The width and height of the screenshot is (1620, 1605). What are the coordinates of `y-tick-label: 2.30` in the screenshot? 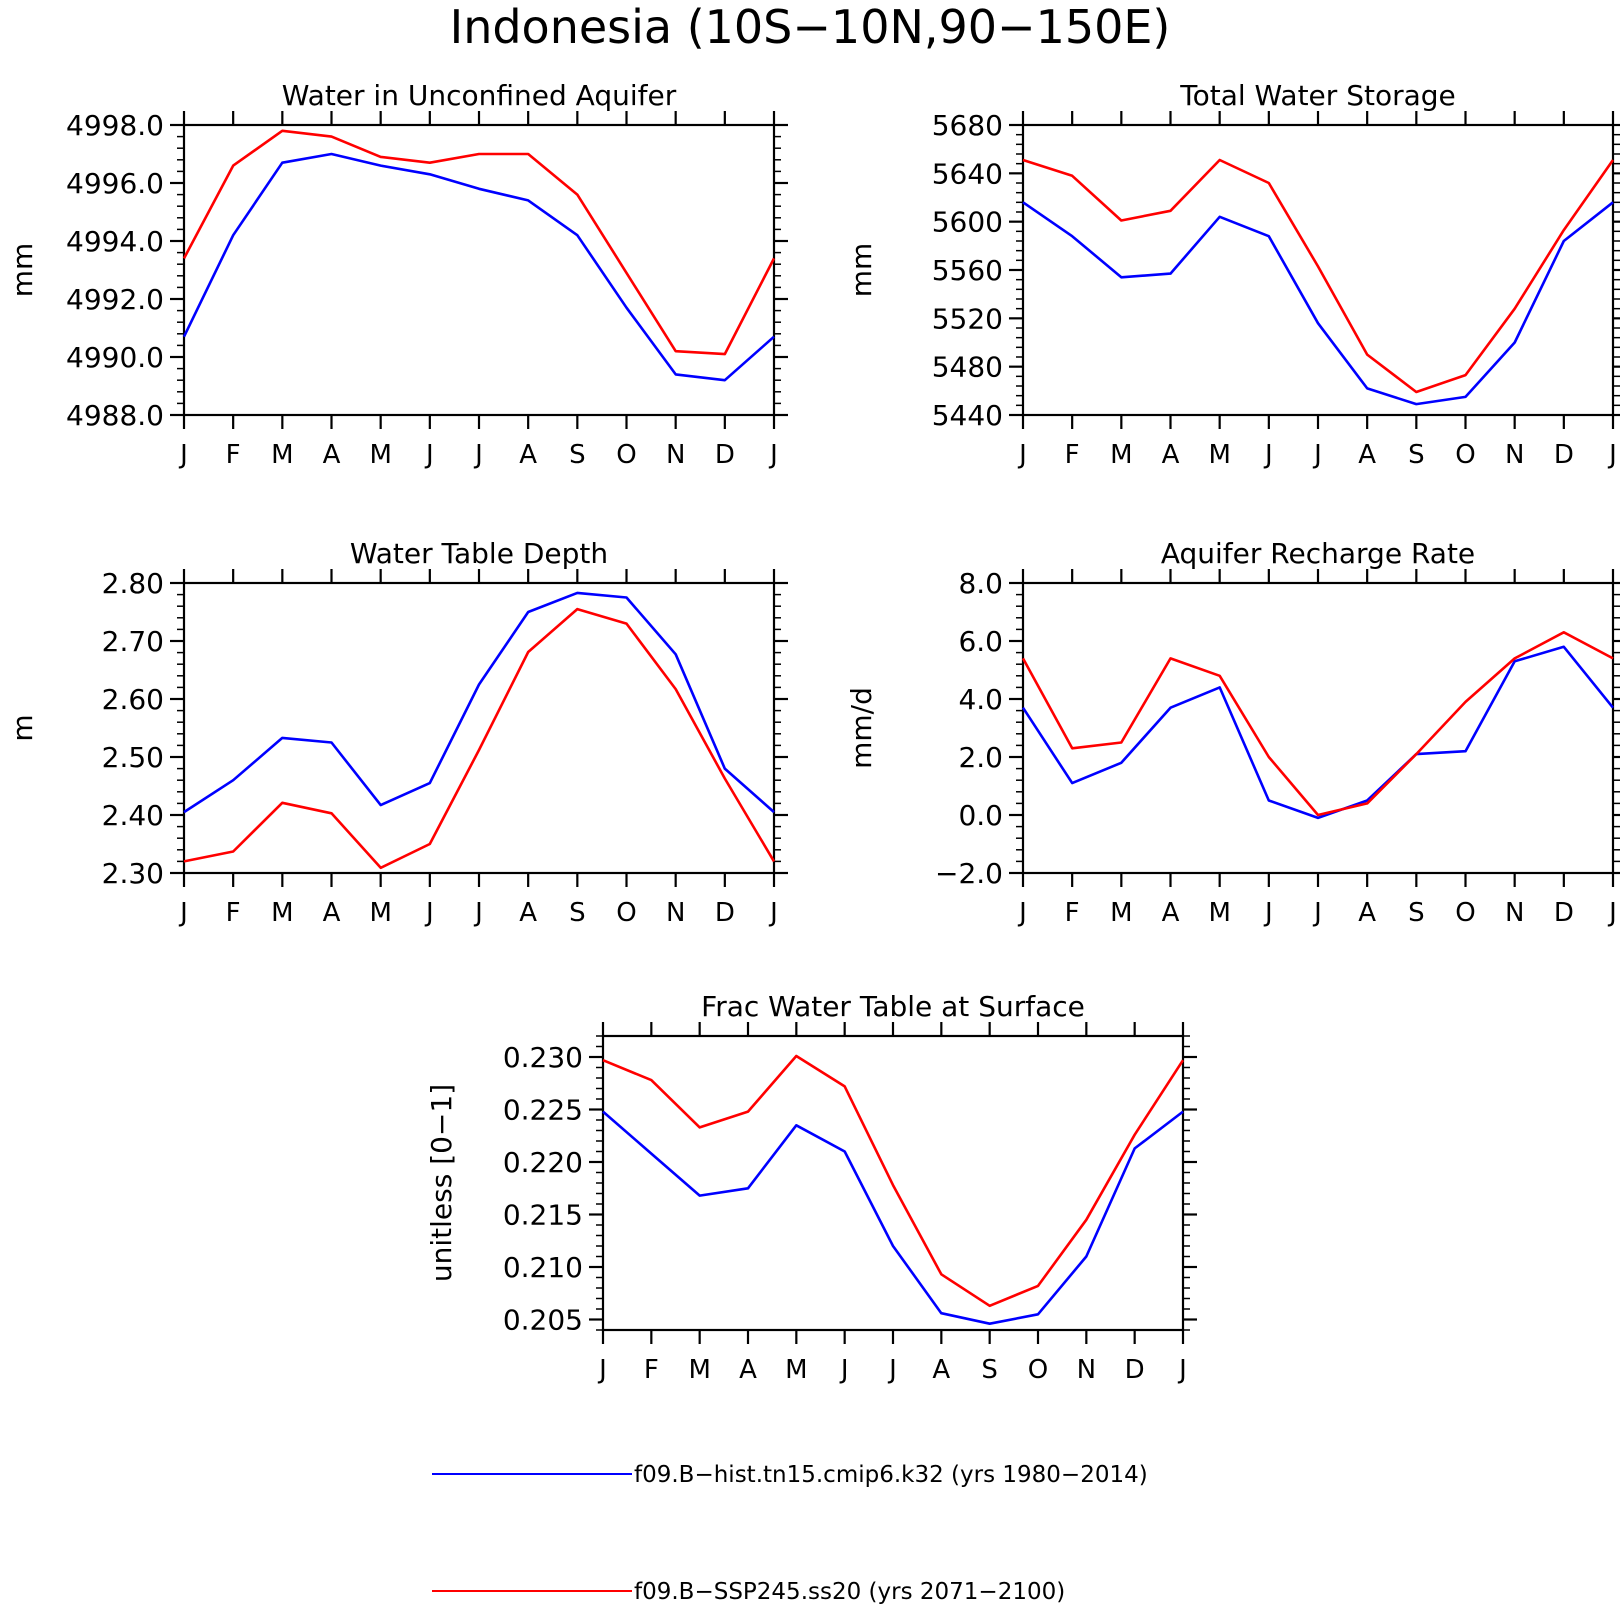 It's located at (133, 873).